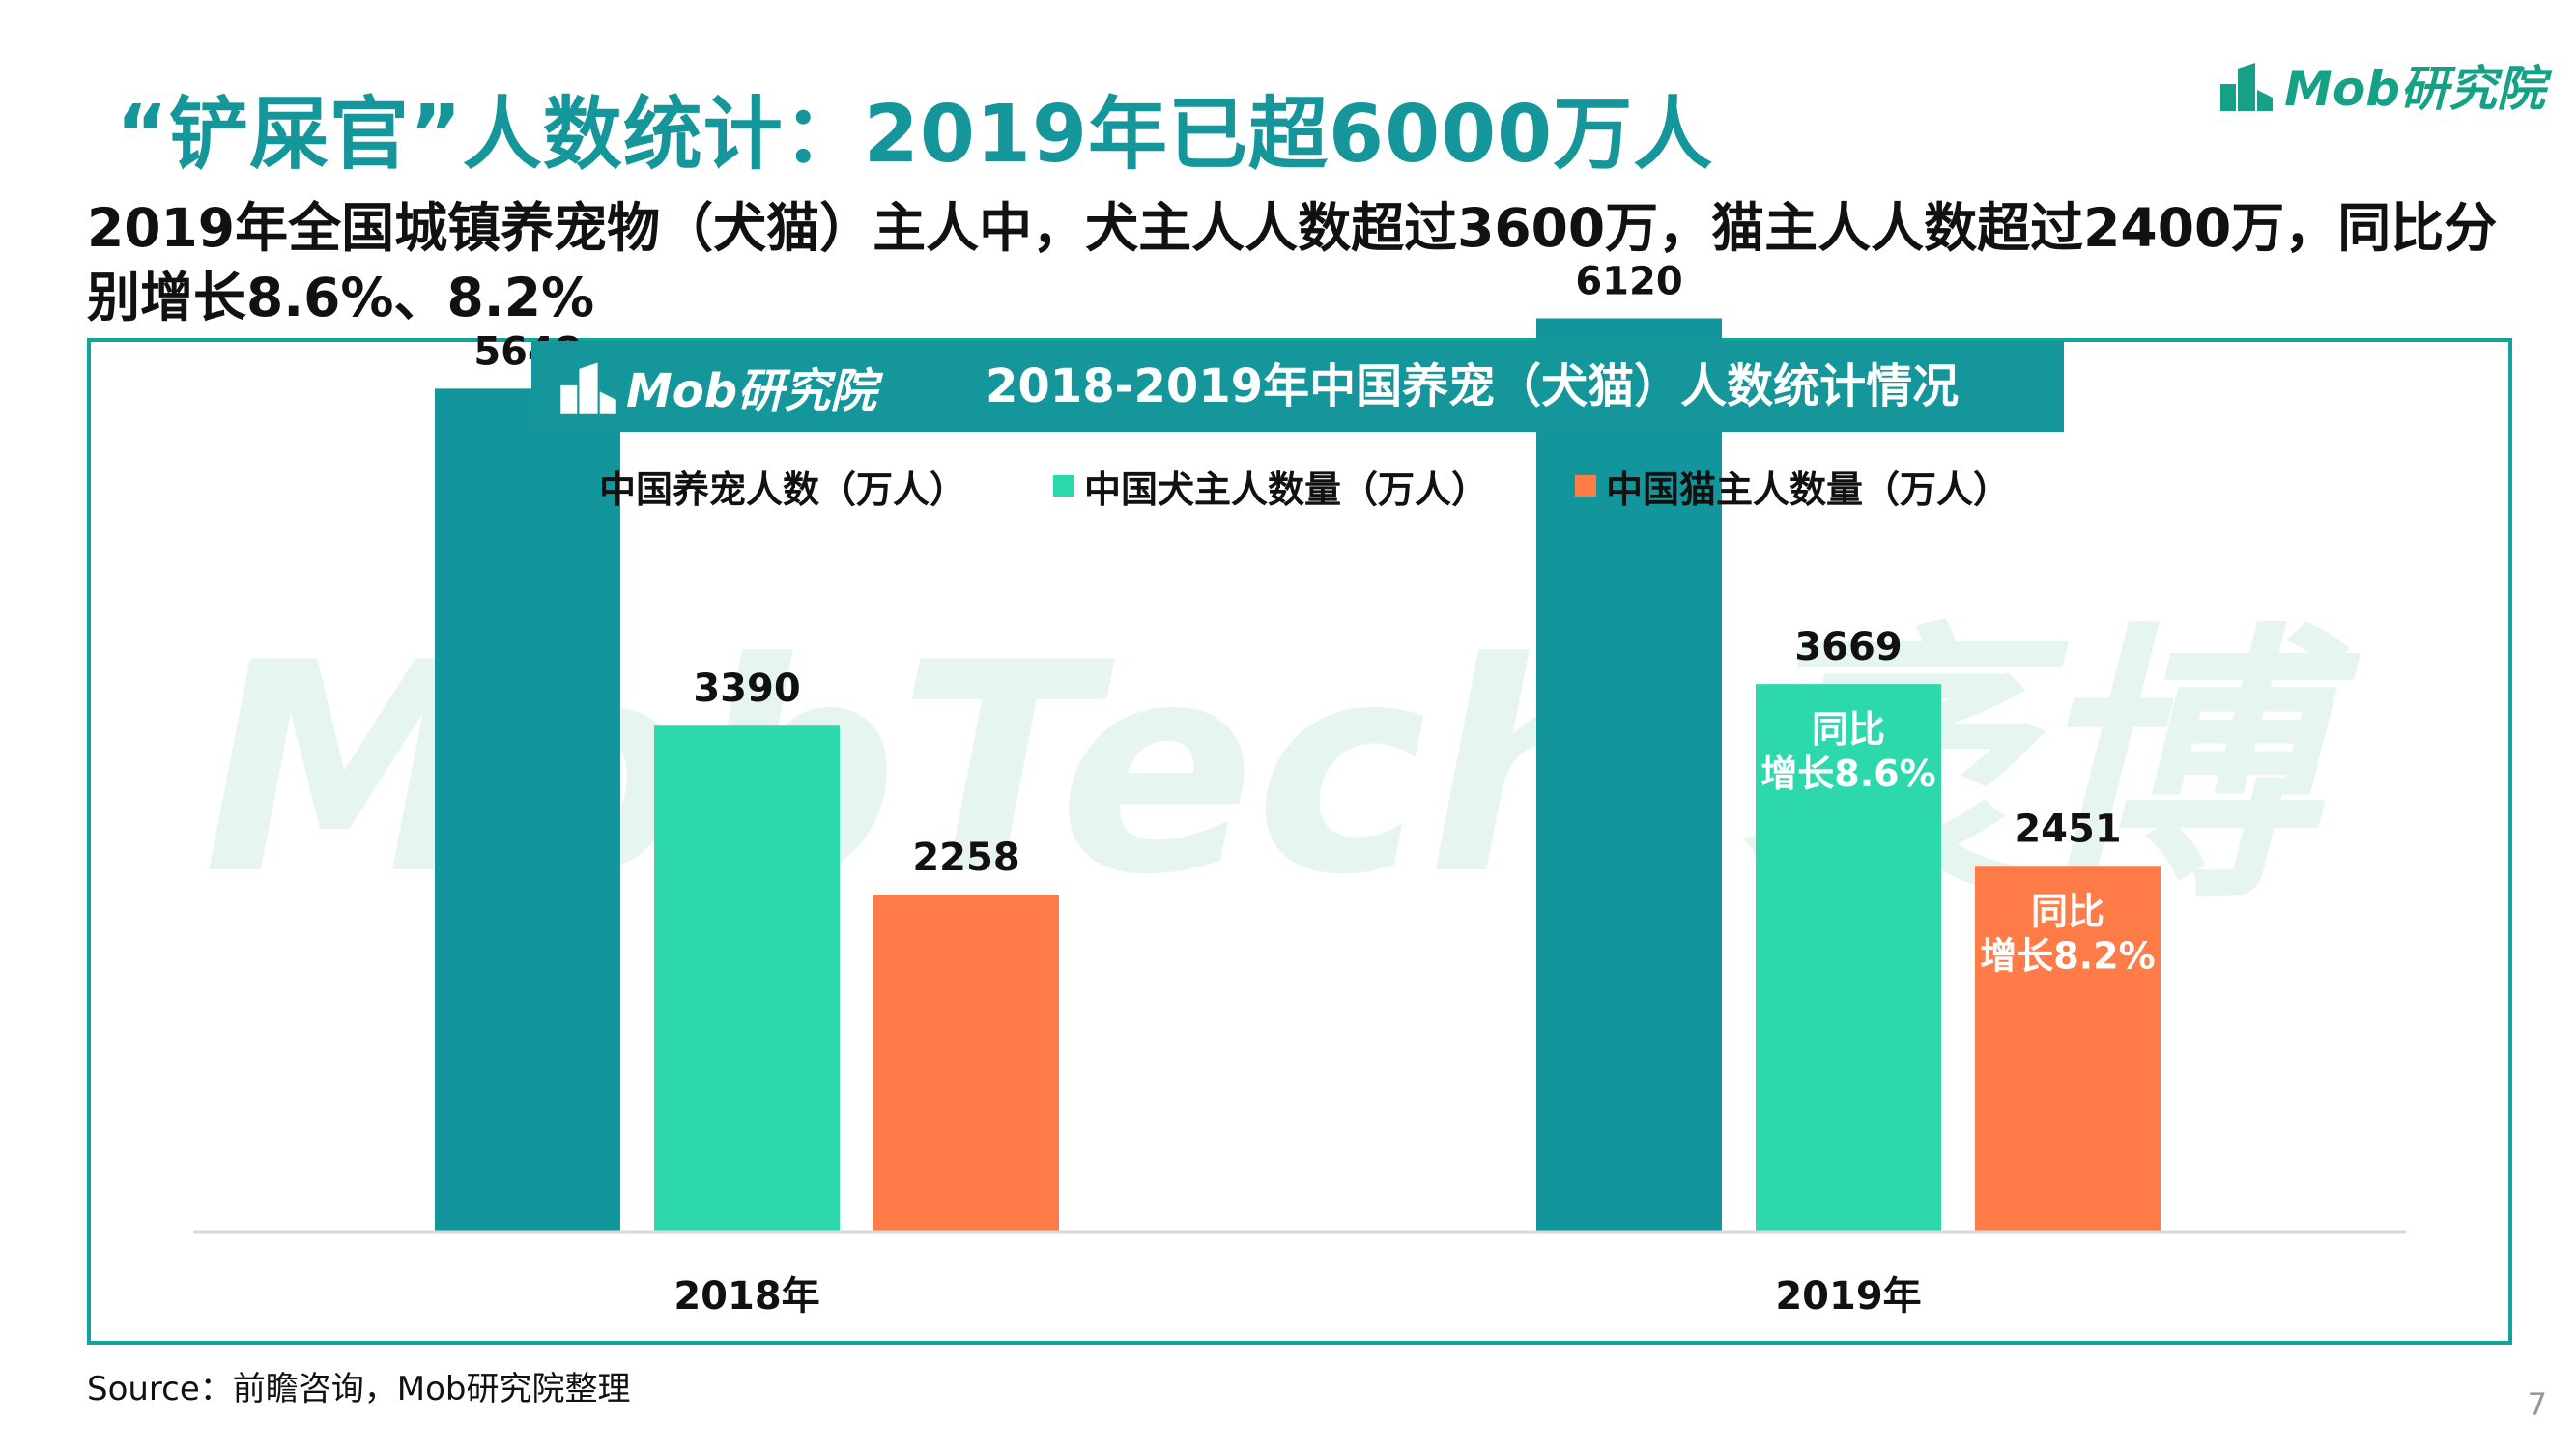 The image size is (2576, 1449). I want to click on chart-banner: Mob研究院 2018-2019年中国养宠（犬猫）人数统计情况, so click(1298, 386).